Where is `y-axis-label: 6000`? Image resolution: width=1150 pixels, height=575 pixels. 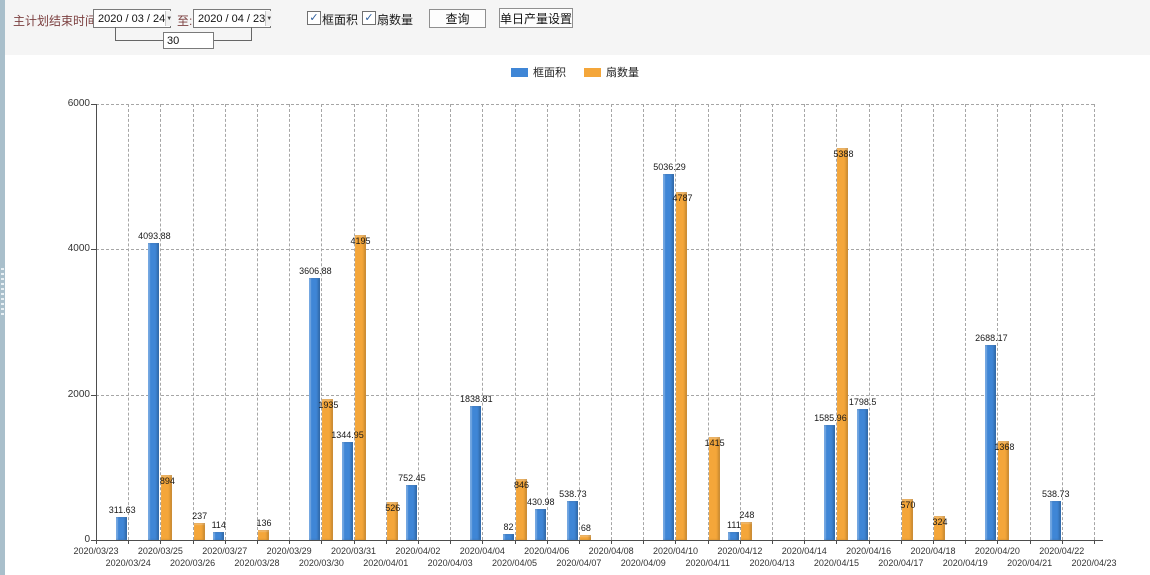 y-axis-label: 6000 is located at coordinates (78, 103).